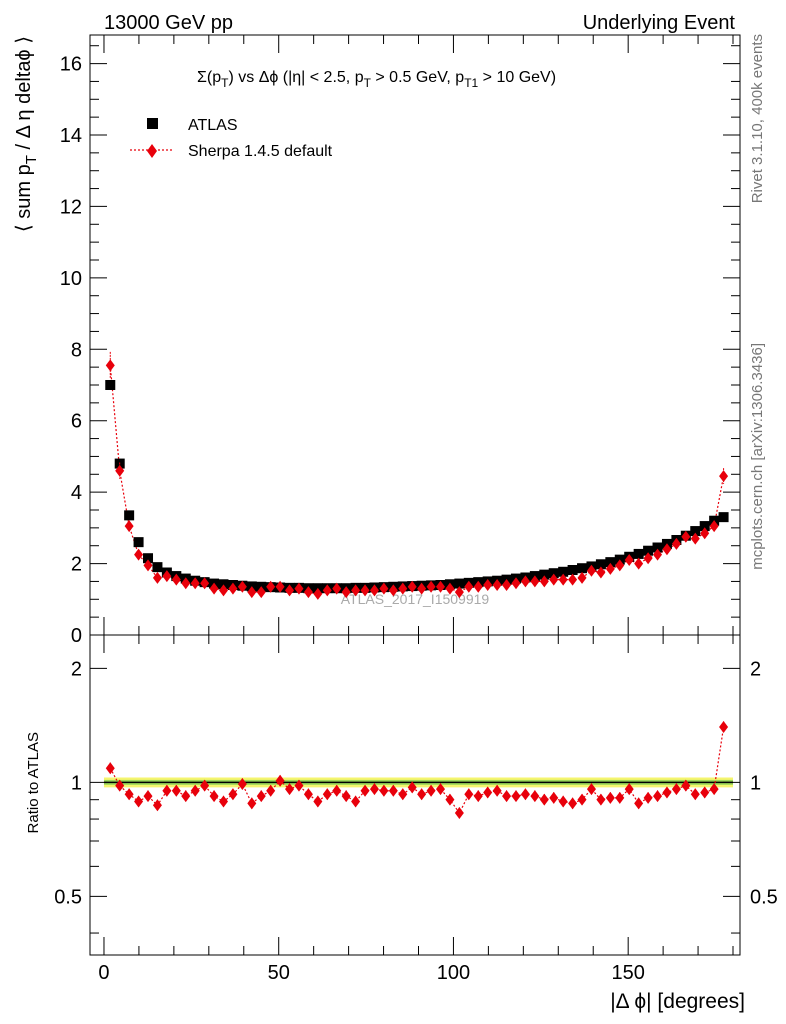 Image resolution: width=786 pixels, height=1024 pixels. What do you see at coordinates (213, 125) in the screenshot?
I see `legend-atlas-label: ATLAS` at bounding box center [213, 125].